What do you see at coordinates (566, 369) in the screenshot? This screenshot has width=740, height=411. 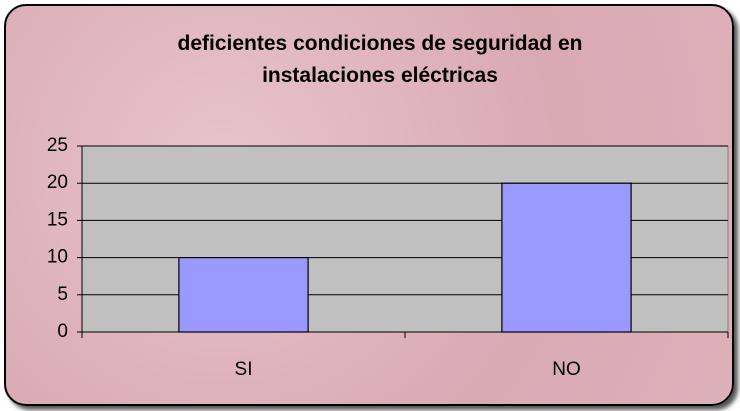 I see `x-tick-label: NO` at bounding box center [566, 369].